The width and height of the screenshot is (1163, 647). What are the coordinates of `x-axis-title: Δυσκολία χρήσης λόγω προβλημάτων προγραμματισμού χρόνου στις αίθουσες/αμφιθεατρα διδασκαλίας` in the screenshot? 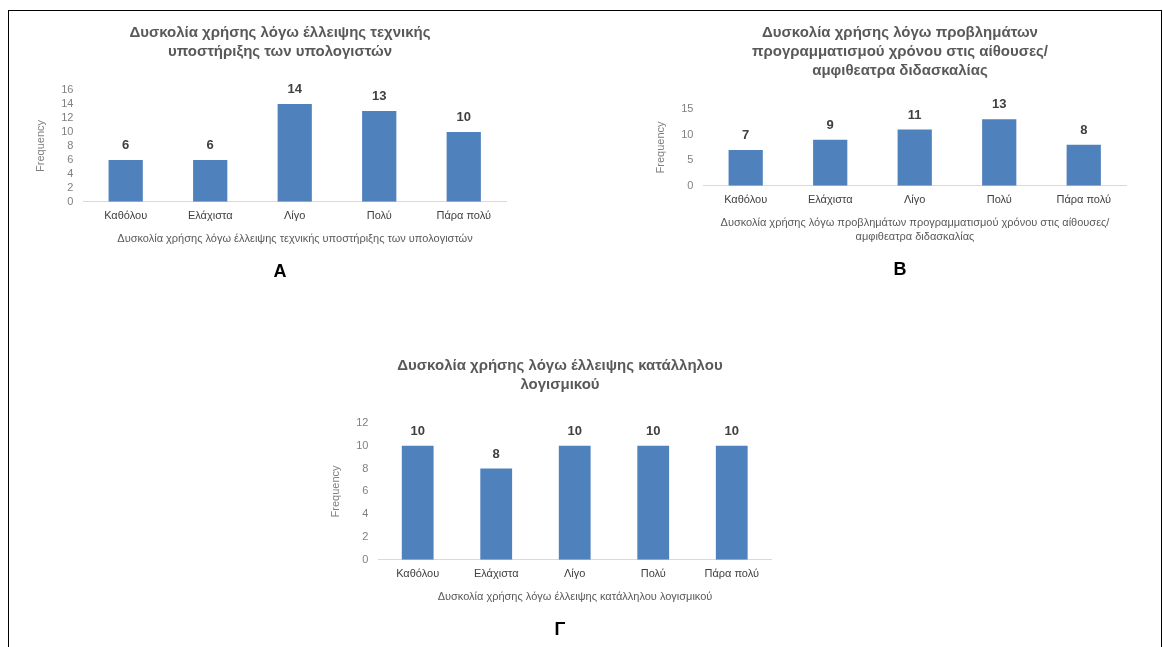 It's located at (915, 229).